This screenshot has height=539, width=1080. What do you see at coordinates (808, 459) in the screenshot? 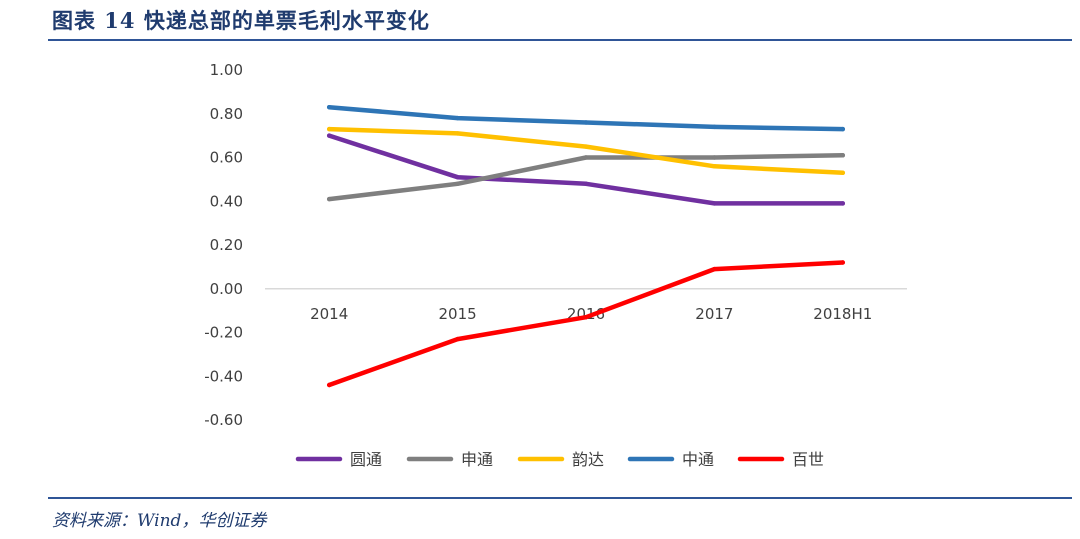
I see `legend-label: 百世` at bounding box center [808, 459].